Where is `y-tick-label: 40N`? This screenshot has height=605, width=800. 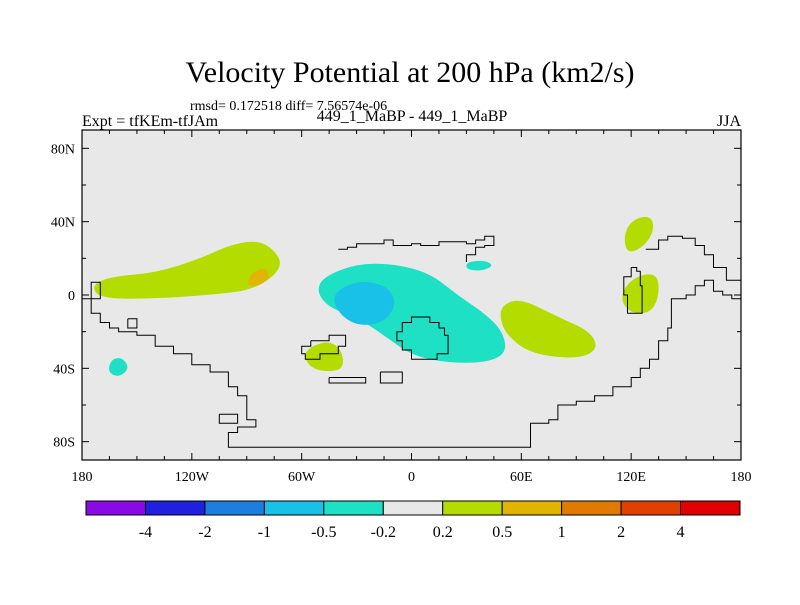 y-tick-label: 40N is located at coordinates (63, 223).